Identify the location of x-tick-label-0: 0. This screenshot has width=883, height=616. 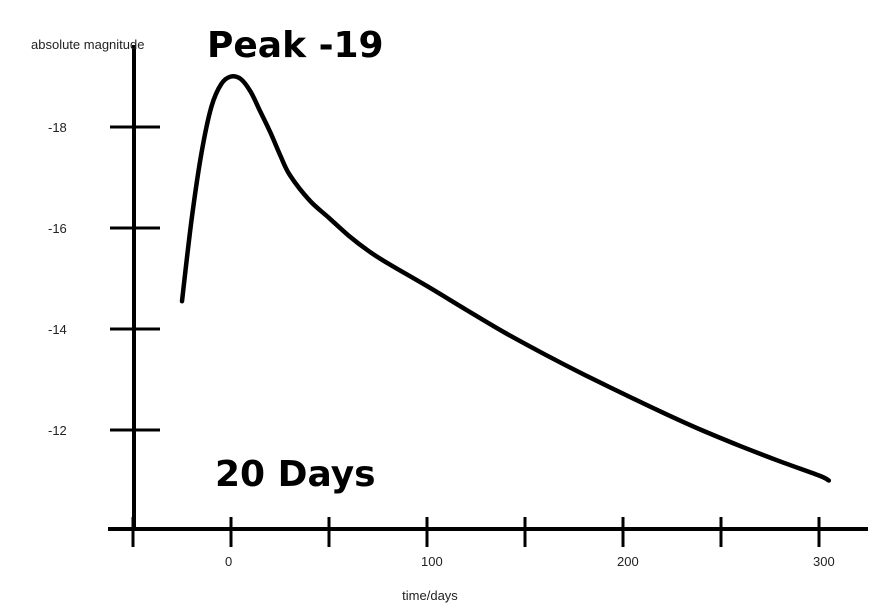
(228, 561).